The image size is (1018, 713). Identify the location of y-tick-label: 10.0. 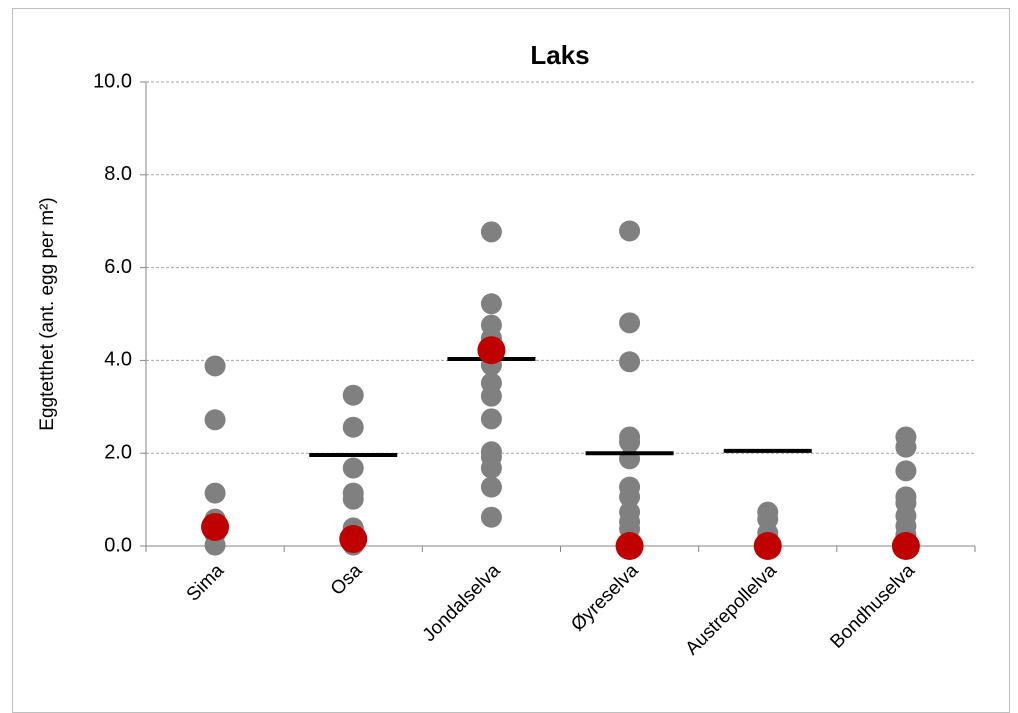
(112, 81).